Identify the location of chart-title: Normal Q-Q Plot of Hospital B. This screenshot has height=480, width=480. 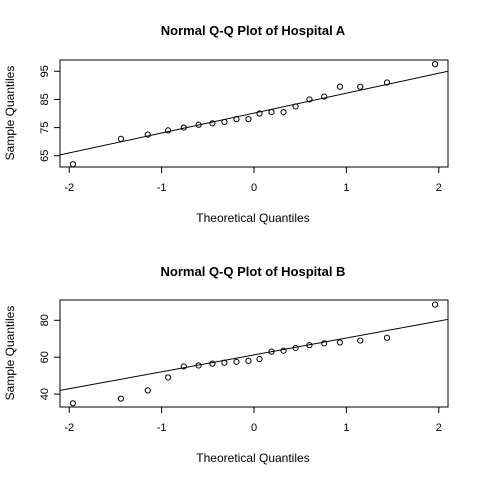
(253, 271).